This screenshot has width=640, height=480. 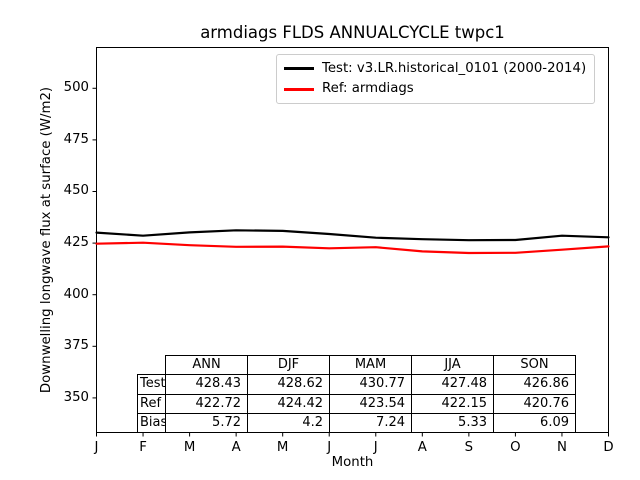 What do you see at coordinates (289, 385) in the screenshot?
I see `stats-table-value-cell: 428.62` at bounding box center [289, 385].